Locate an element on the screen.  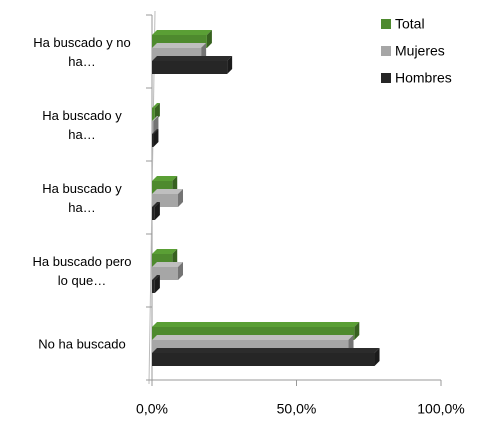
y-tick-label: No ha buscado is located at coordinates (82, 343).